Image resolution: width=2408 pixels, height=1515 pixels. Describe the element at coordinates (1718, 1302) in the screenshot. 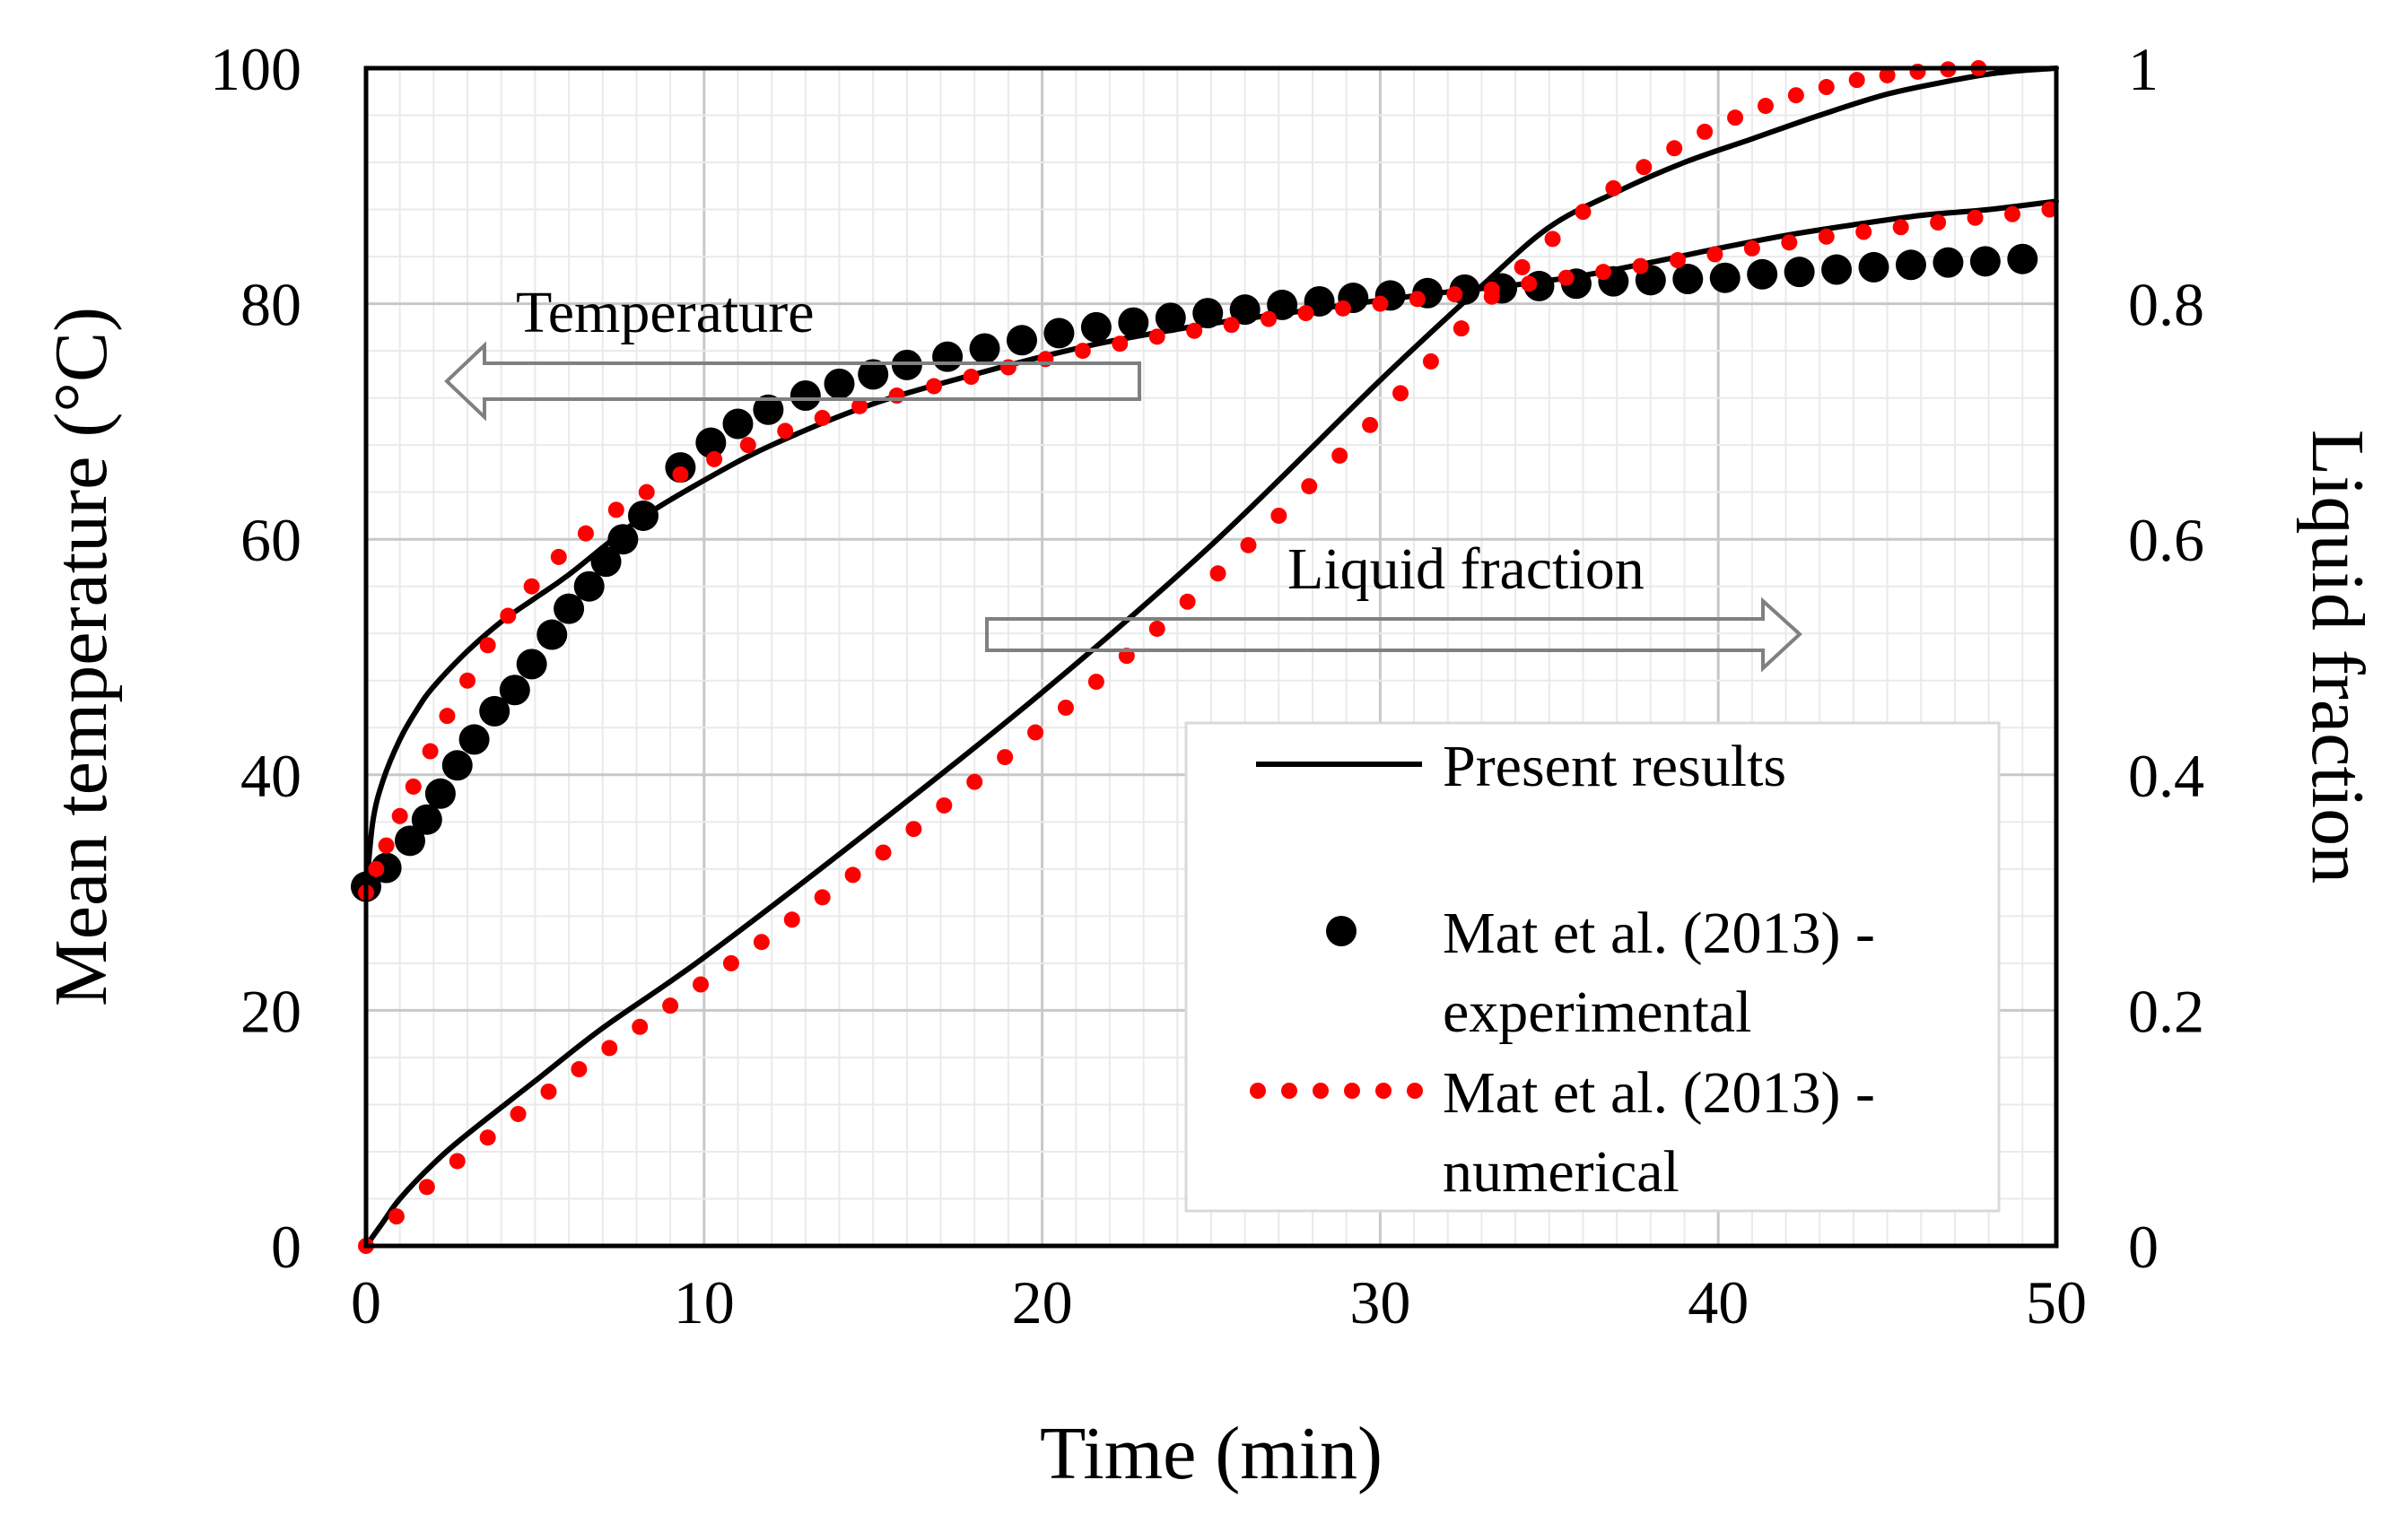

I see `x-tick-label: 40` at that location.